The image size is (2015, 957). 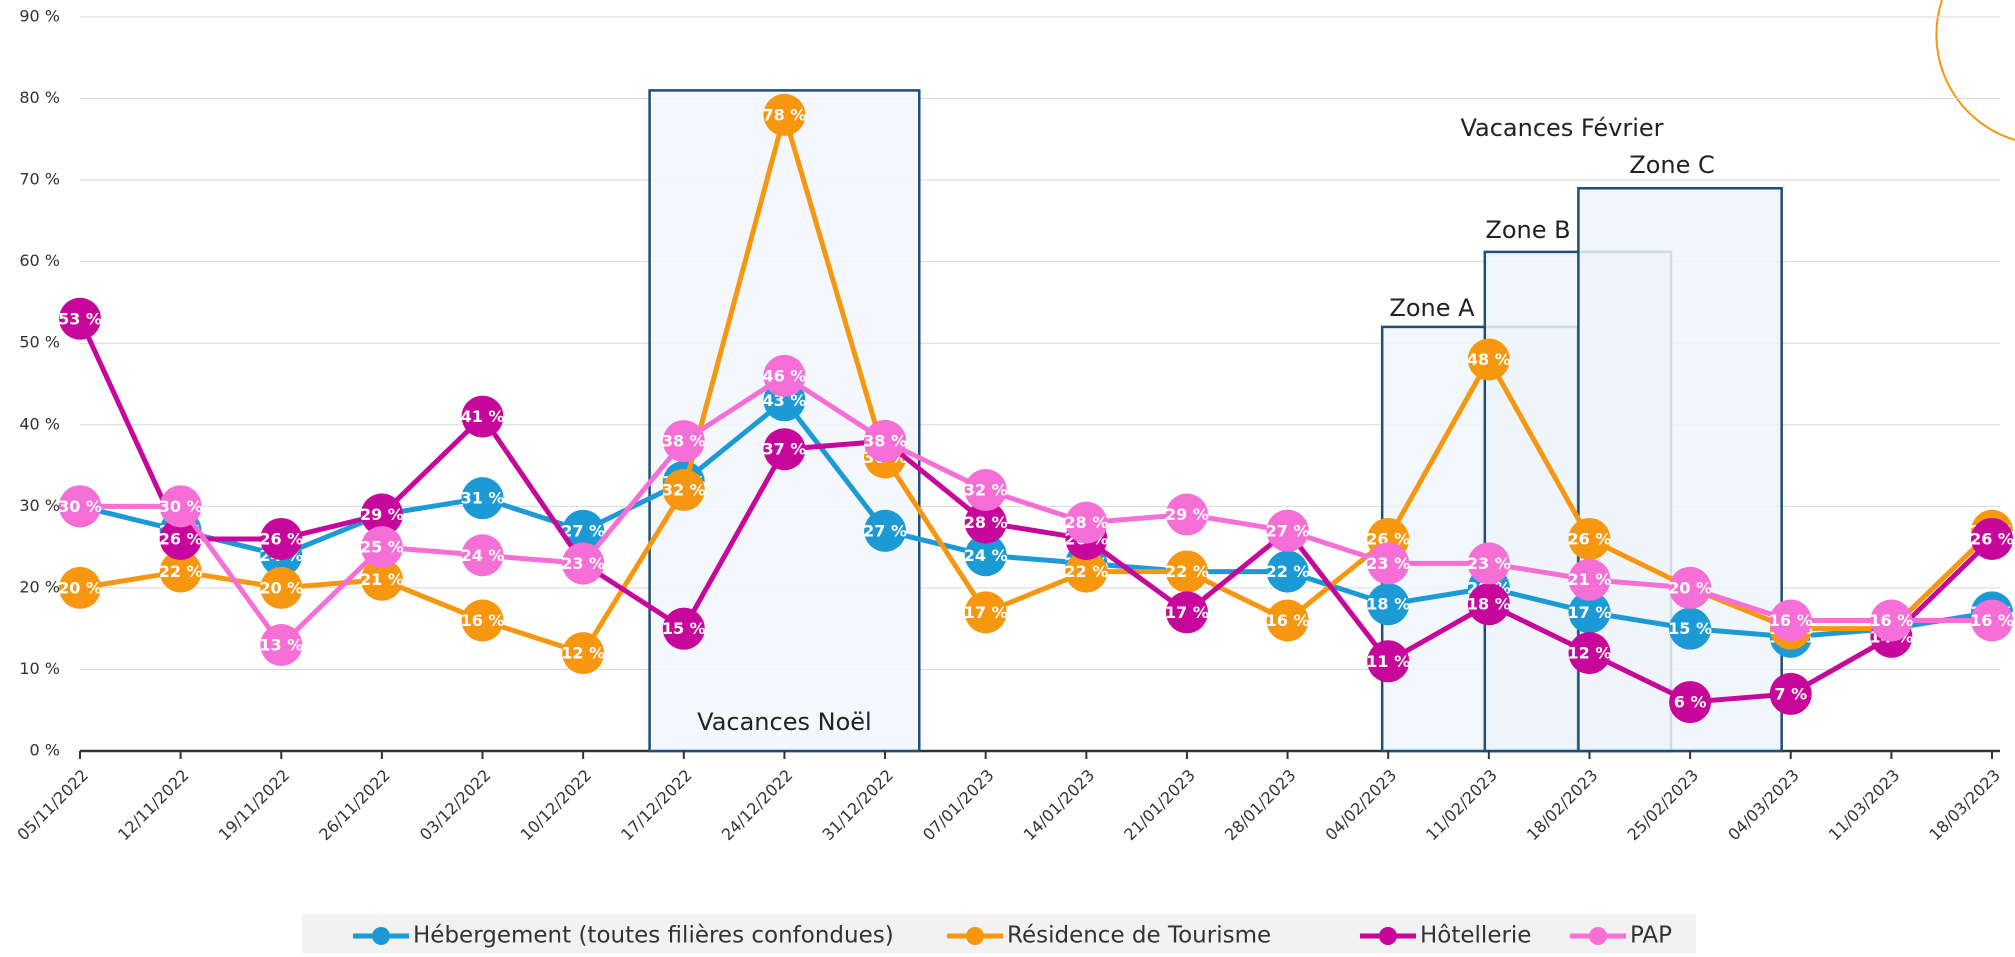 I want to click on data-label: 48 %, so click(x=1489, y=359).